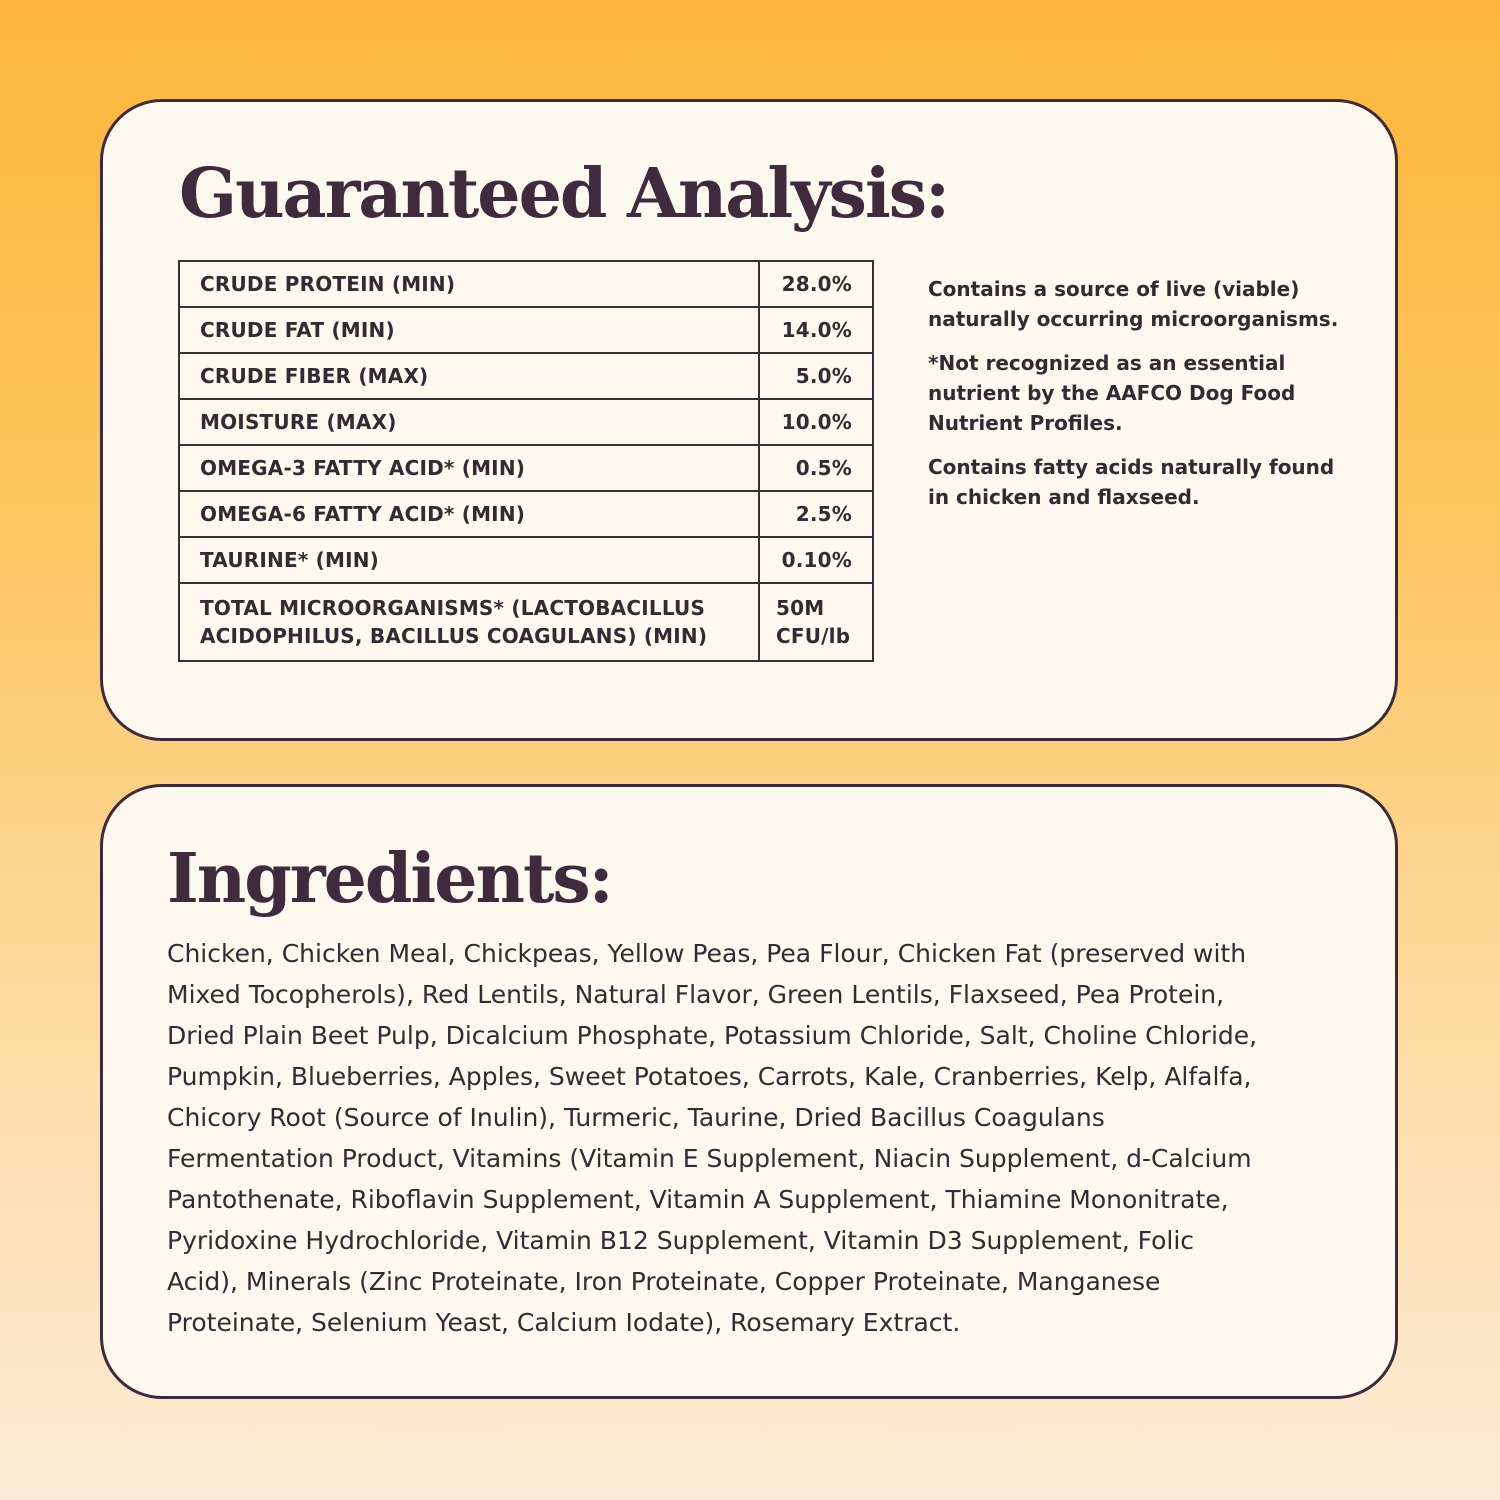  I want to click on table-row: OMEGA-6 FATTY ACID* (MIN) 2.5%, so click(526, 514).